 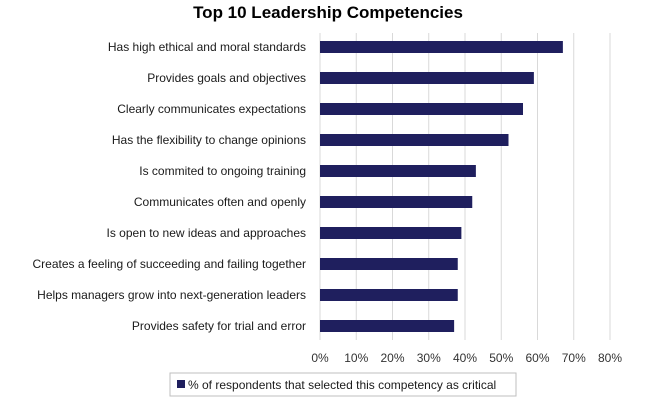 I want to click on x-tick-label: 40%, so click(x=465, y=358).